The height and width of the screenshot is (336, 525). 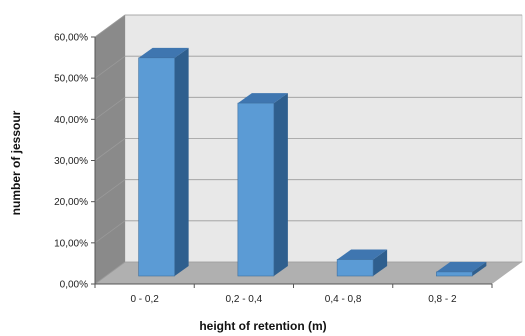 I want to click on y-tick-label: 40,00%, so click(x=71, y=120).